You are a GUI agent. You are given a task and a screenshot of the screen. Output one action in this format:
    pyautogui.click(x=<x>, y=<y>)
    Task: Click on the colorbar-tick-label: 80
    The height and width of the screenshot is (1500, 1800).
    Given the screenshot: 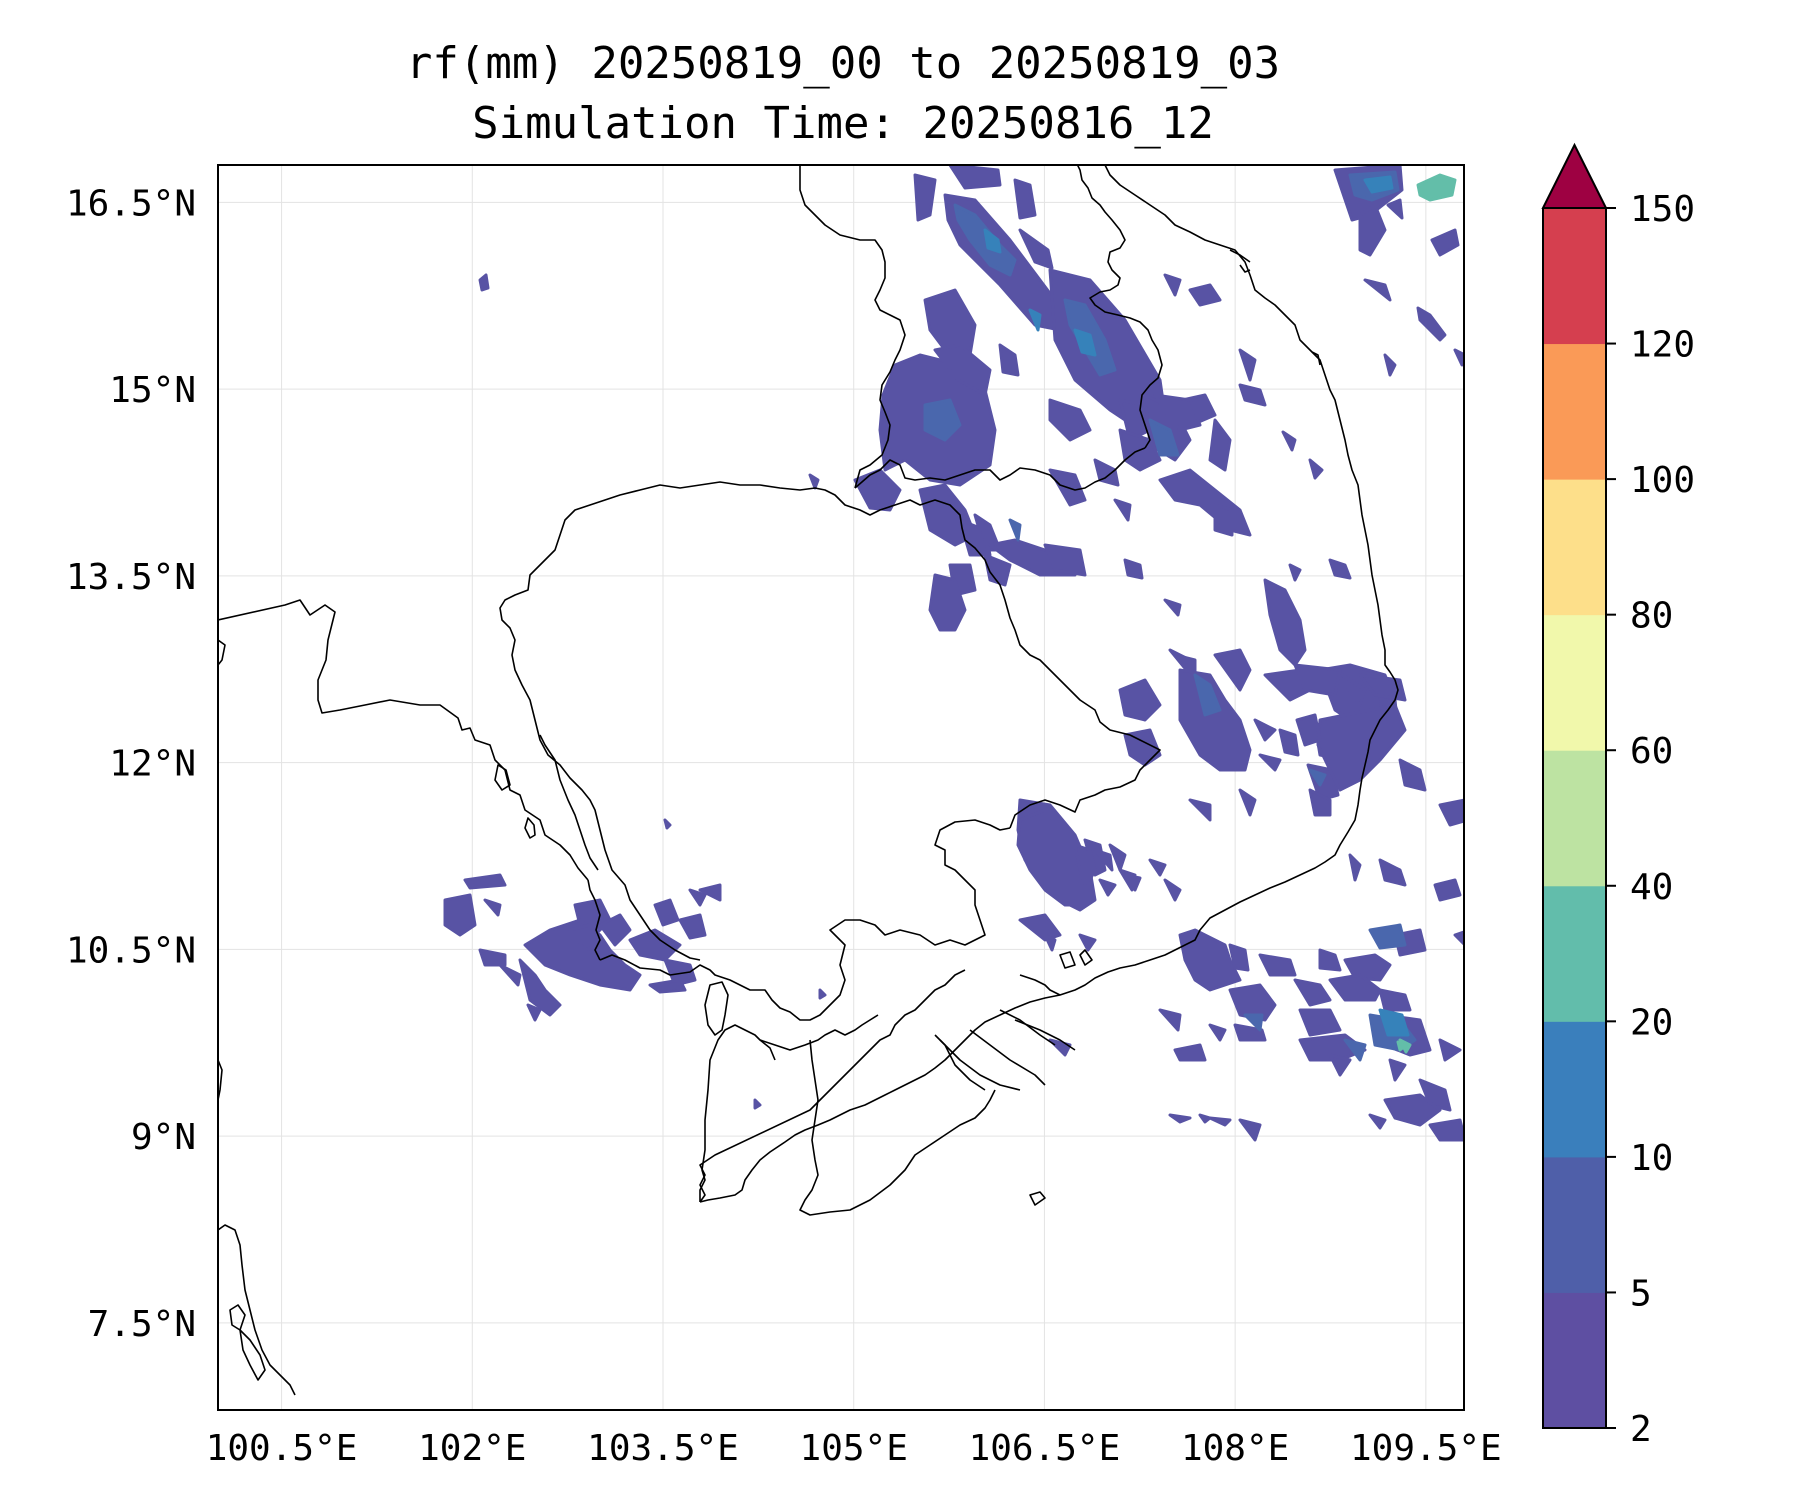 What is the action you would take?
    pyautogui.click(x=1651, y=616)
    